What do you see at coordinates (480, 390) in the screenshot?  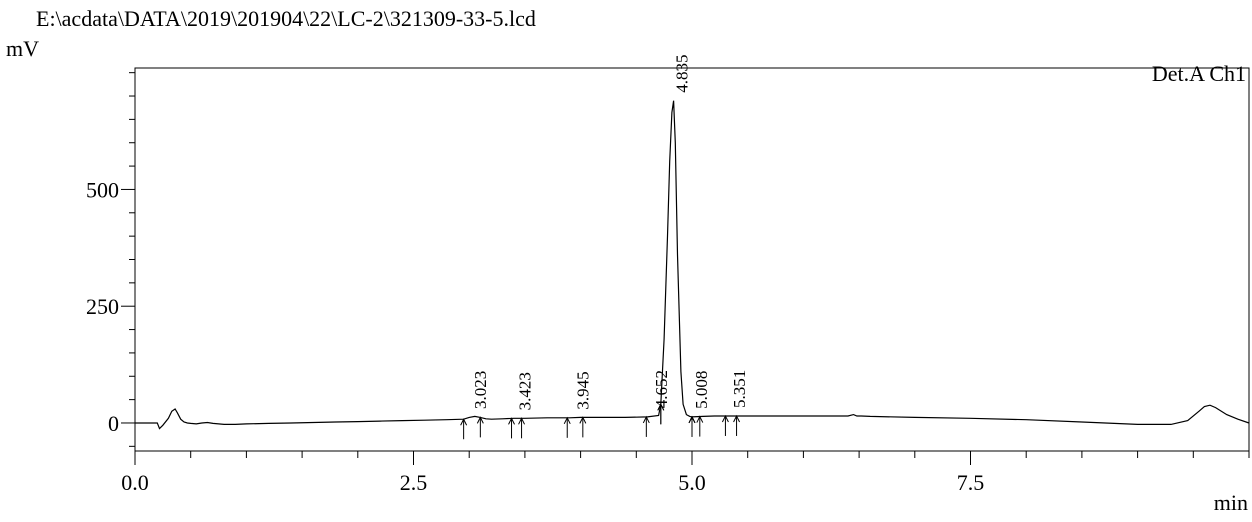 I see `peak-rt-label: 3.023` at bounding box center [480, 390].